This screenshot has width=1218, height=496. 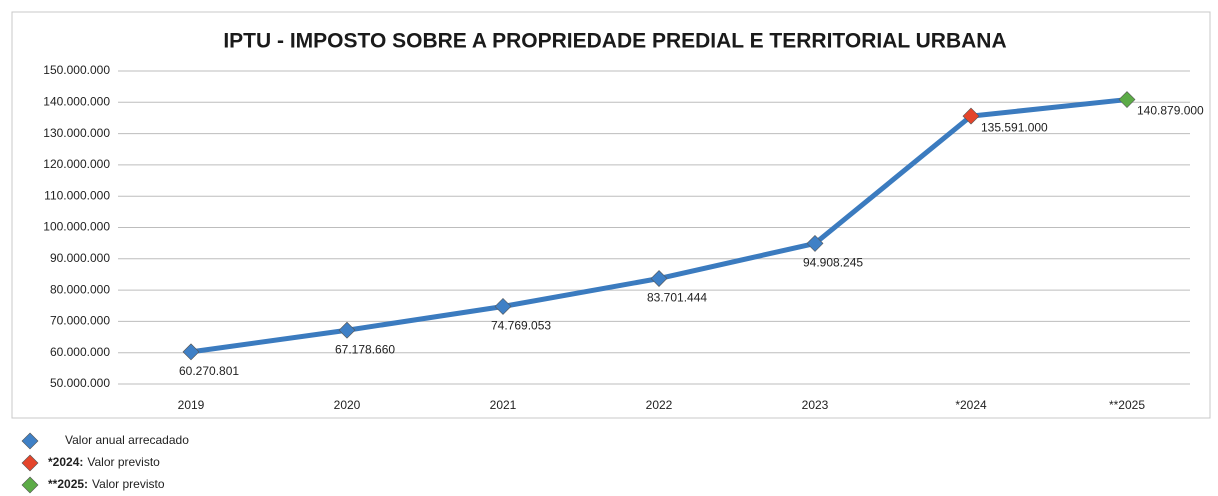 What do you see at coordinates (347, 405) in the screenshot?
I see `x-tick-label: 2020` at bounding box center [347, 405].